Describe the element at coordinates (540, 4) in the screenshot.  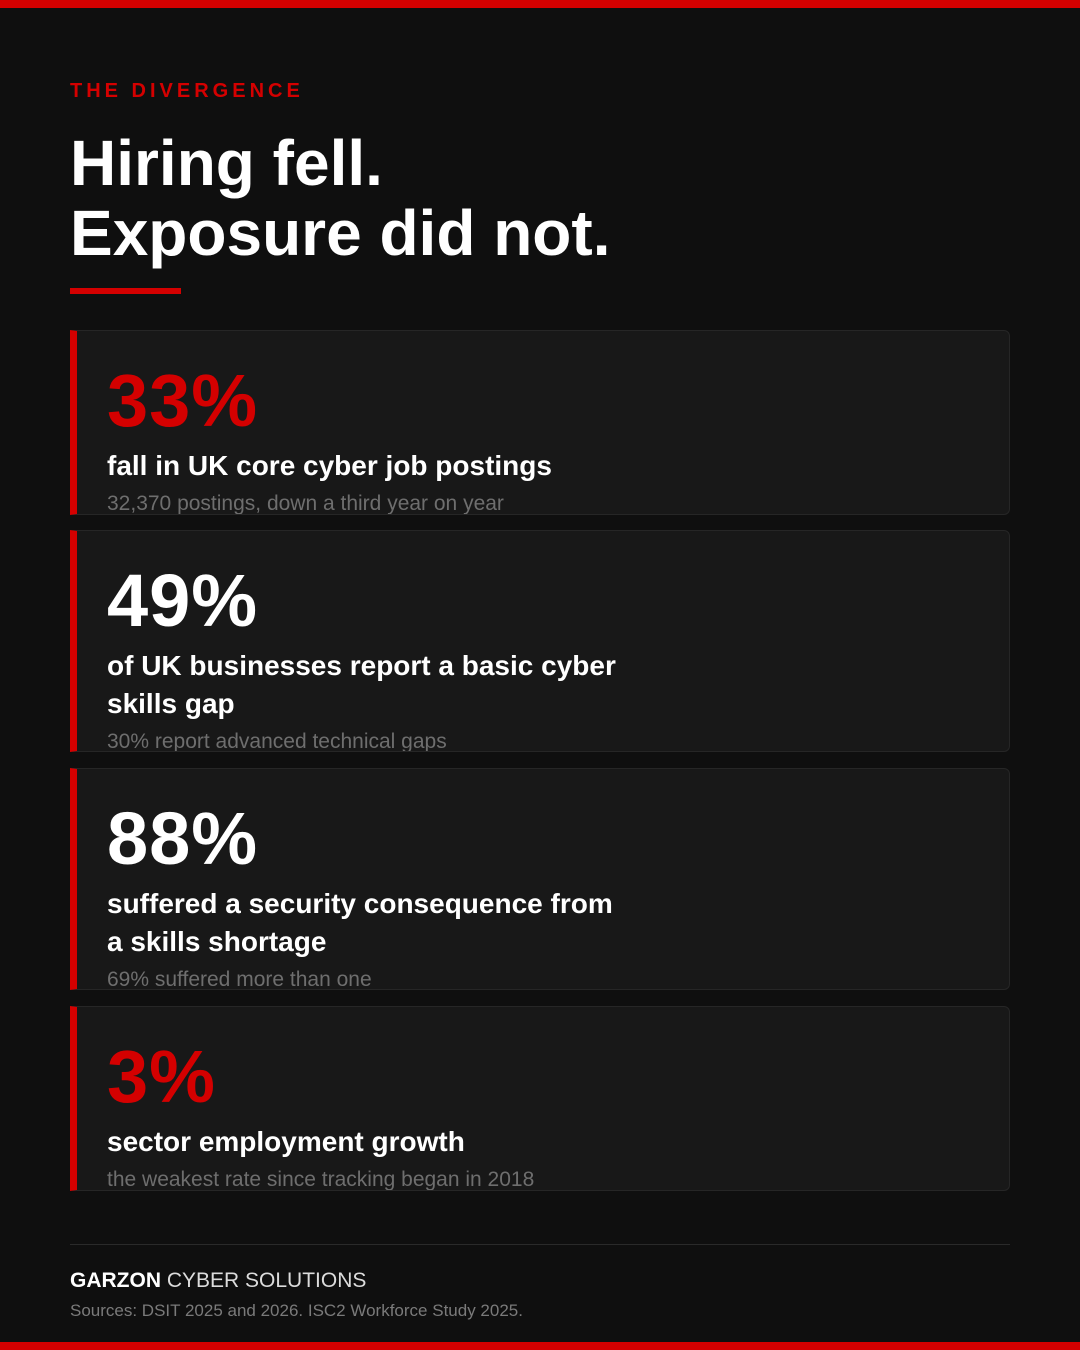
I see `top-accent-bar` at that location.